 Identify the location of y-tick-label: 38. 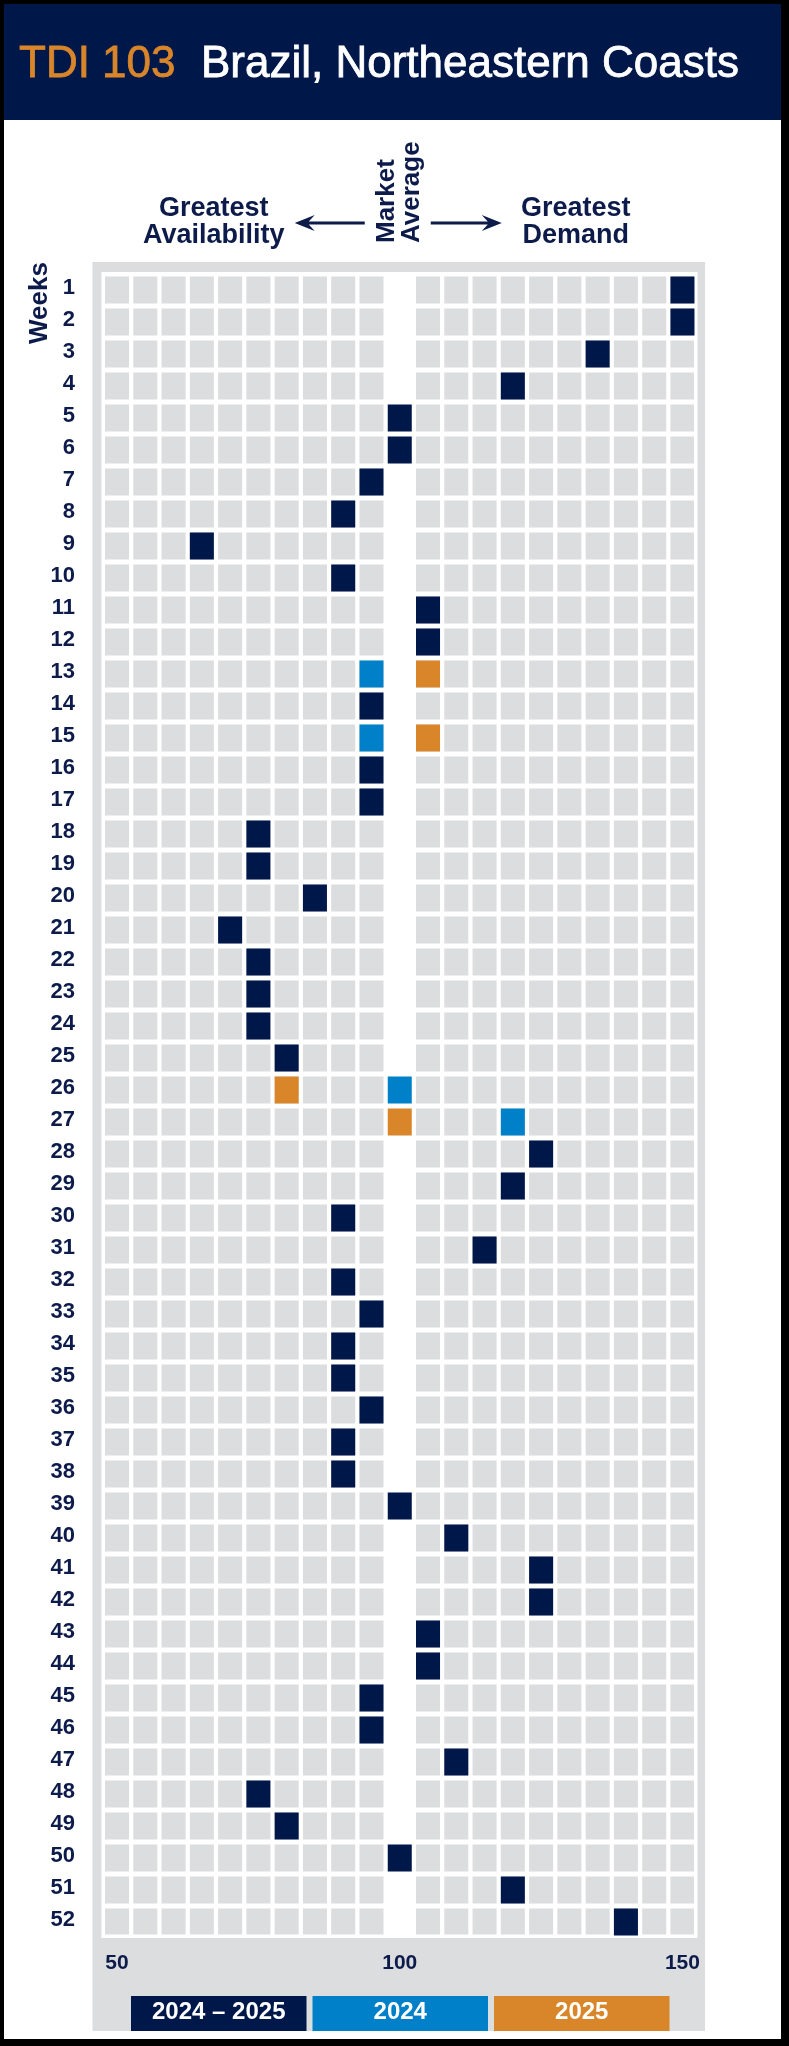
(62, 1470).